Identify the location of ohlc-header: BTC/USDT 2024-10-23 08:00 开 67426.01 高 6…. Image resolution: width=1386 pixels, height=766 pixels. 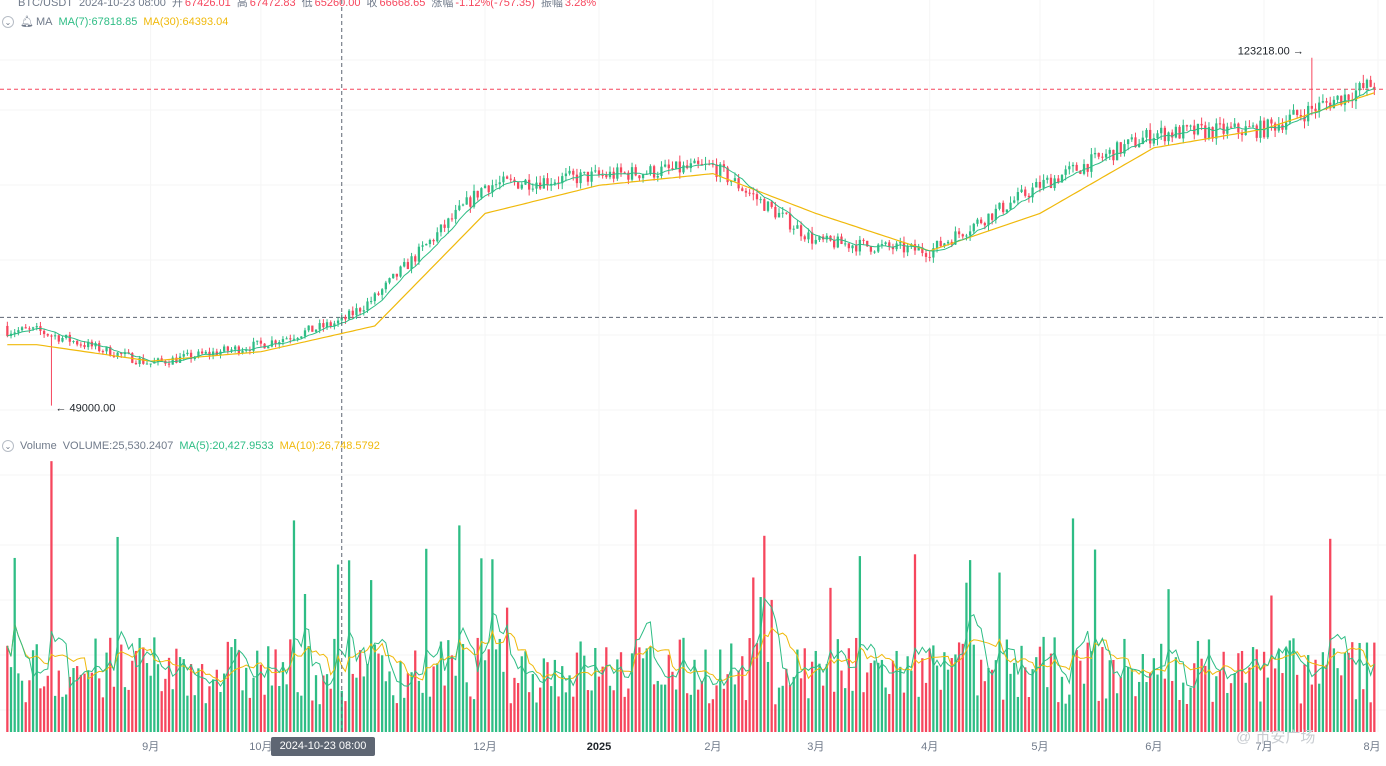
(310, 5).